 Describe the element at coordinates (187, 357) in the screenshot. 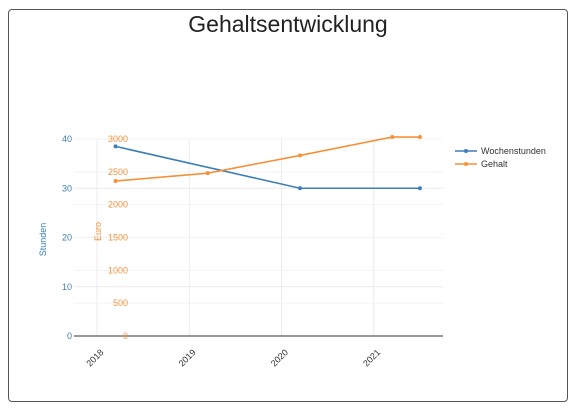

I see `x-tick-label: 2019` at that location.